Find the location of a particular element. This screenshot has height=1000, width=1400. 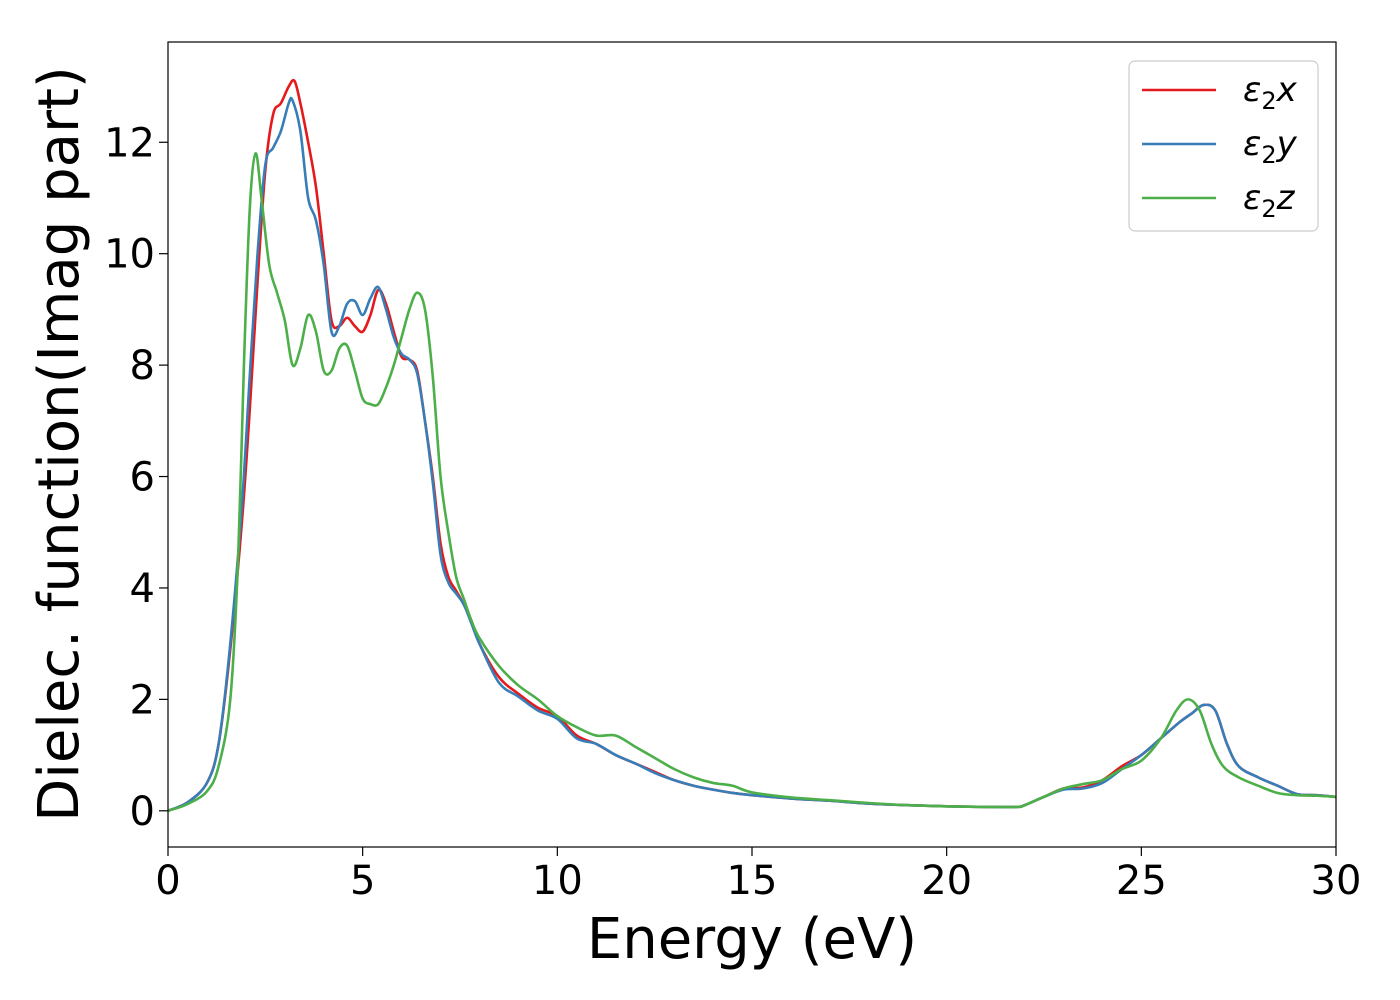

legend-box is located at coordinates (1223, 146).